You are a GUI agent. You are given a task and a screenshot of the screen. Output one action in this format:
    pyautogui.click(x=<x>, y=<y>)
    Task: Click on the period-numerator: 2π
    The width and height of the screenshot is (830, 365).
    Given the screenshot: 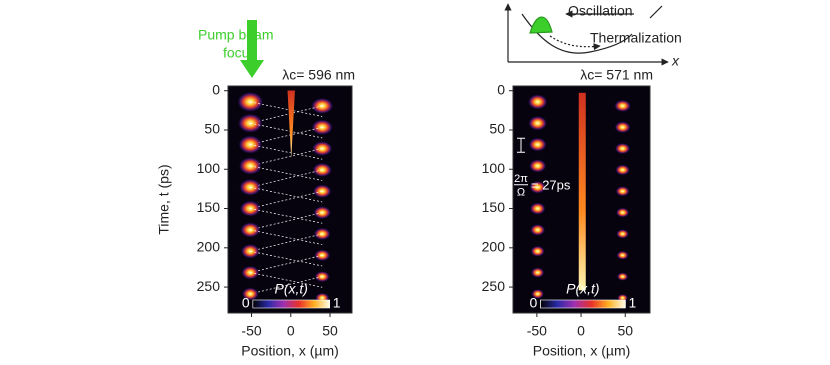 What is the action you would take?
    pyautogui.click(x=521, y=179)
    